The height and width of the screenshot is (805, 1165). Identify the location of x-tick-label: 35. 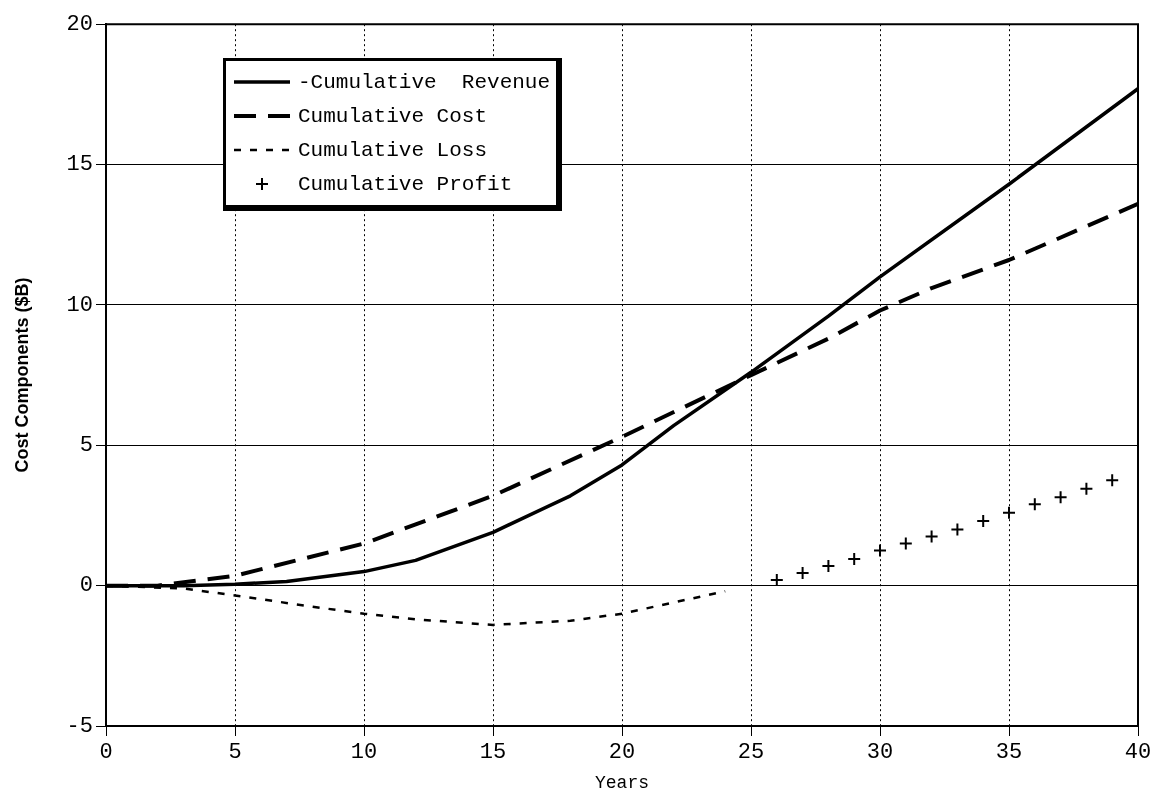
(1009, 753).